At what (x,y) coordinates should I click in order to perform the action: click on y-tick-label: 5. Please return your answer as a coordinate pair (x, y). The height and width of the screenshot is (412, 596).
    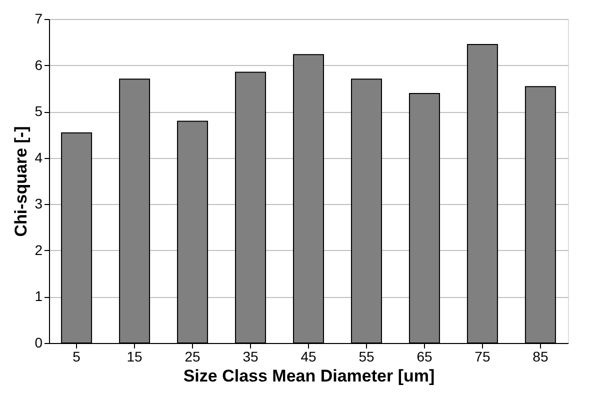
    Looking at the image, I should click on (38, 111).